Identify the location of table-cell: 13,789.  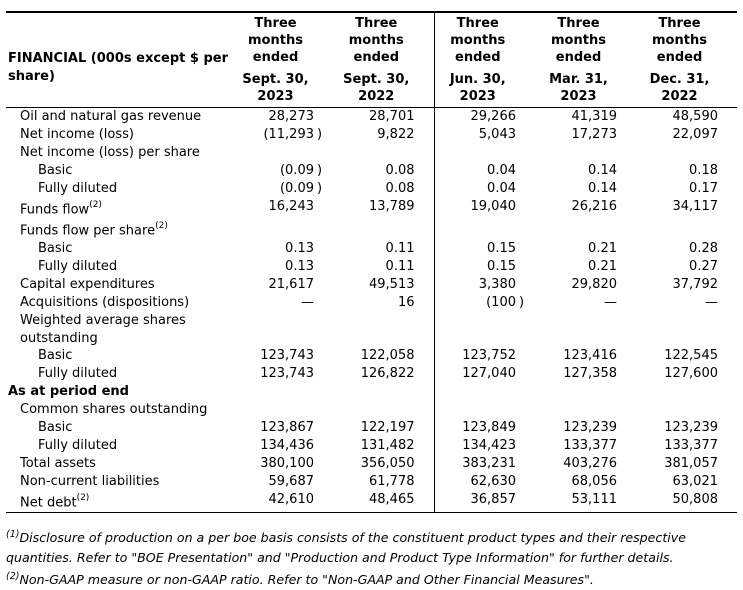
(392, 206).